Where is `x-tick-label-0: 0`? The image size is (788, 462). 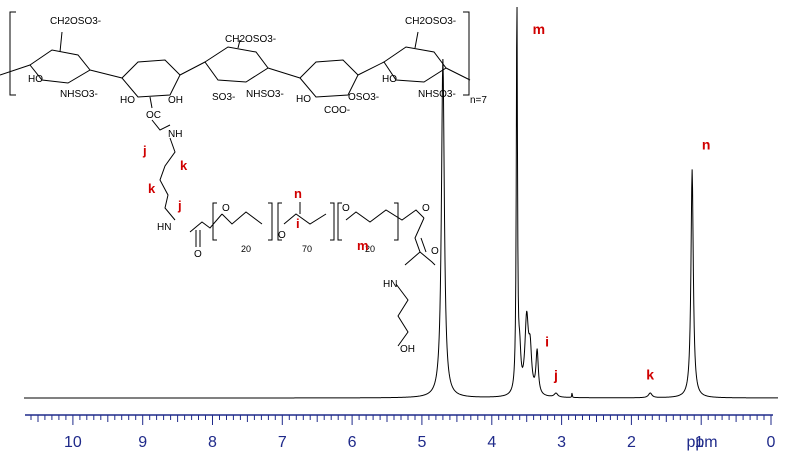 x-tick-label-0: 0 is located at coordinates (771, 442).